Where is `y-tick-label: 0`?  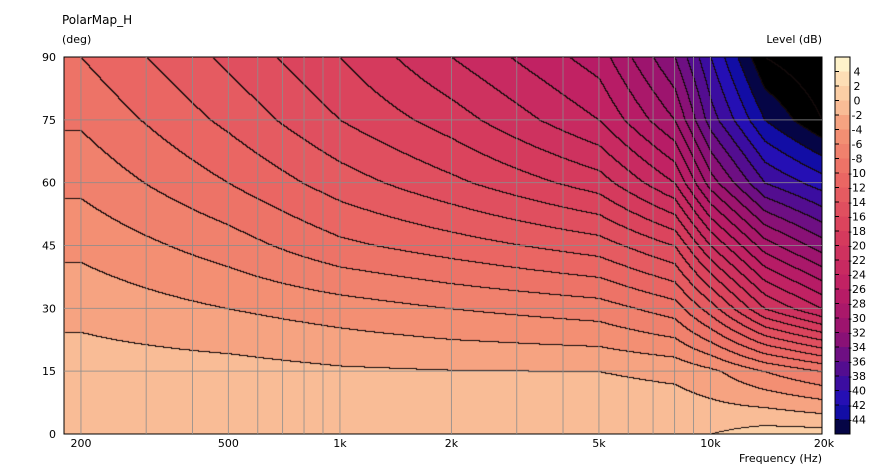
y-tick-label: 0 is located at coordinates (52, 434).